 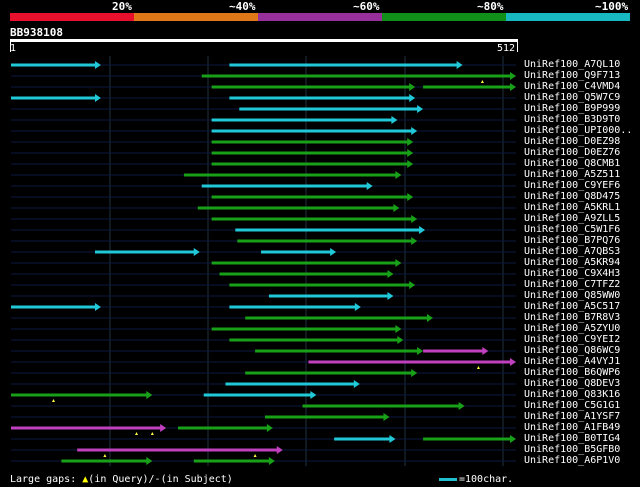 I want to click on hit-label: UniRef100_A5Z511, so click(x=572, y=174).